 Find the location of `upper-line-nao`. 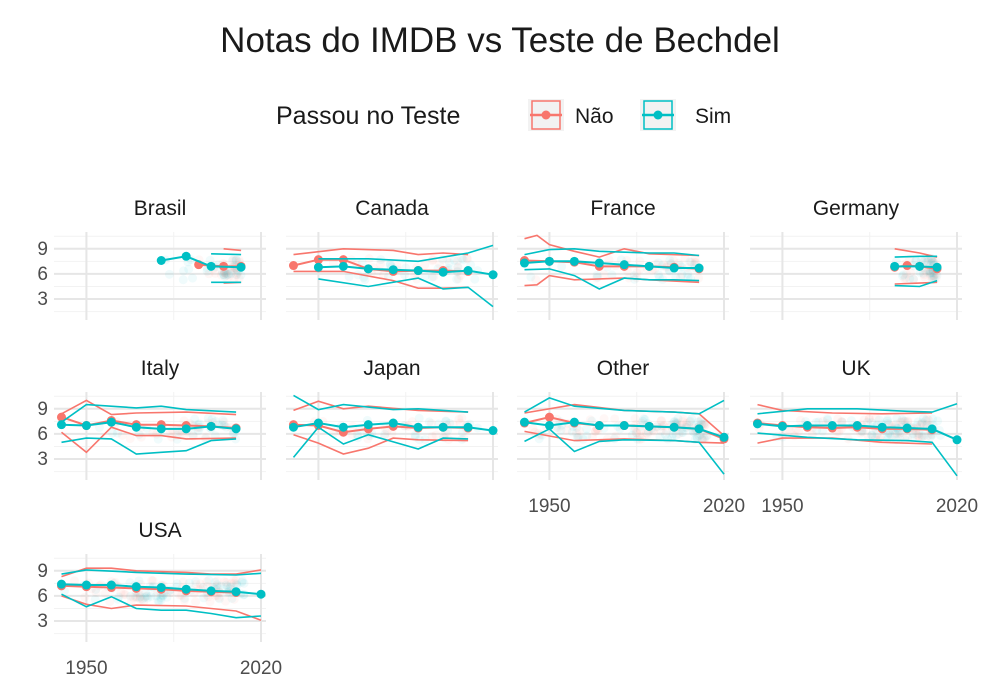

upper-line-nao is located at coordinates (381, 251).